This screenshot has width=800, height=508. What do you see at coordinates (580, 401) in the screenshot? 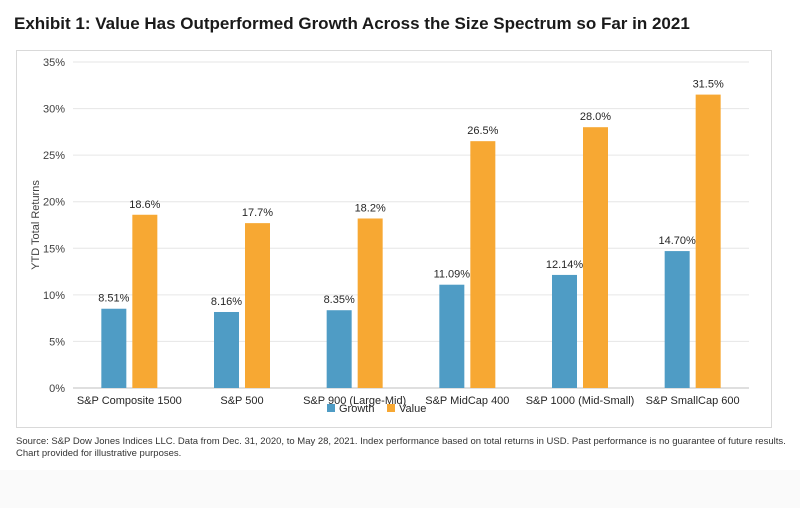
I see `x-category-label: S&P 1000 (Mid-Small)` at bounding box center [580, 401].